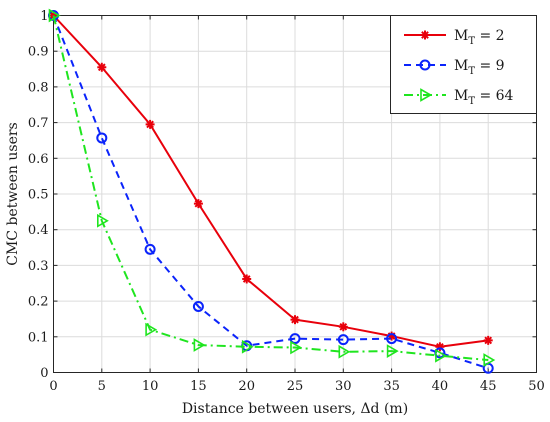  What do you see at coordinates (38, 159) in the screenshot?
I see `y-tick-label: 0.6` at bounding box center [38, 159].